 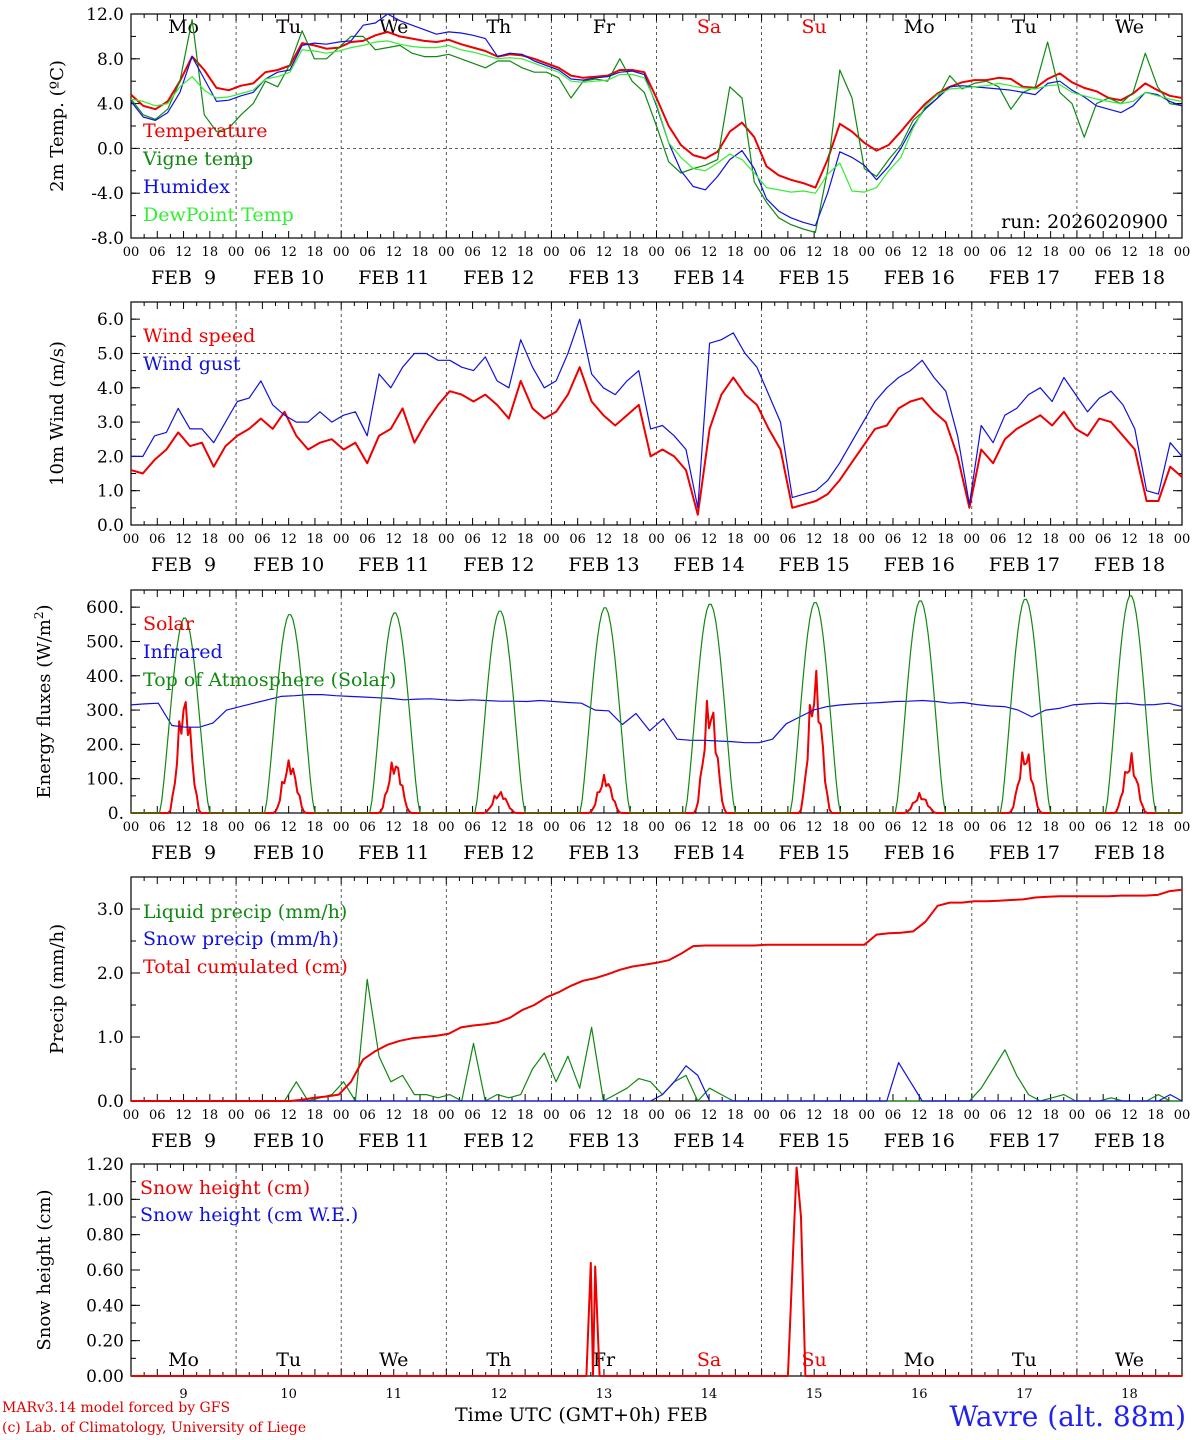 What do you see at coordinates (183, 1394) in the screenshot?
I see `day-number-label: 9` at bounding box center [183, 1394].